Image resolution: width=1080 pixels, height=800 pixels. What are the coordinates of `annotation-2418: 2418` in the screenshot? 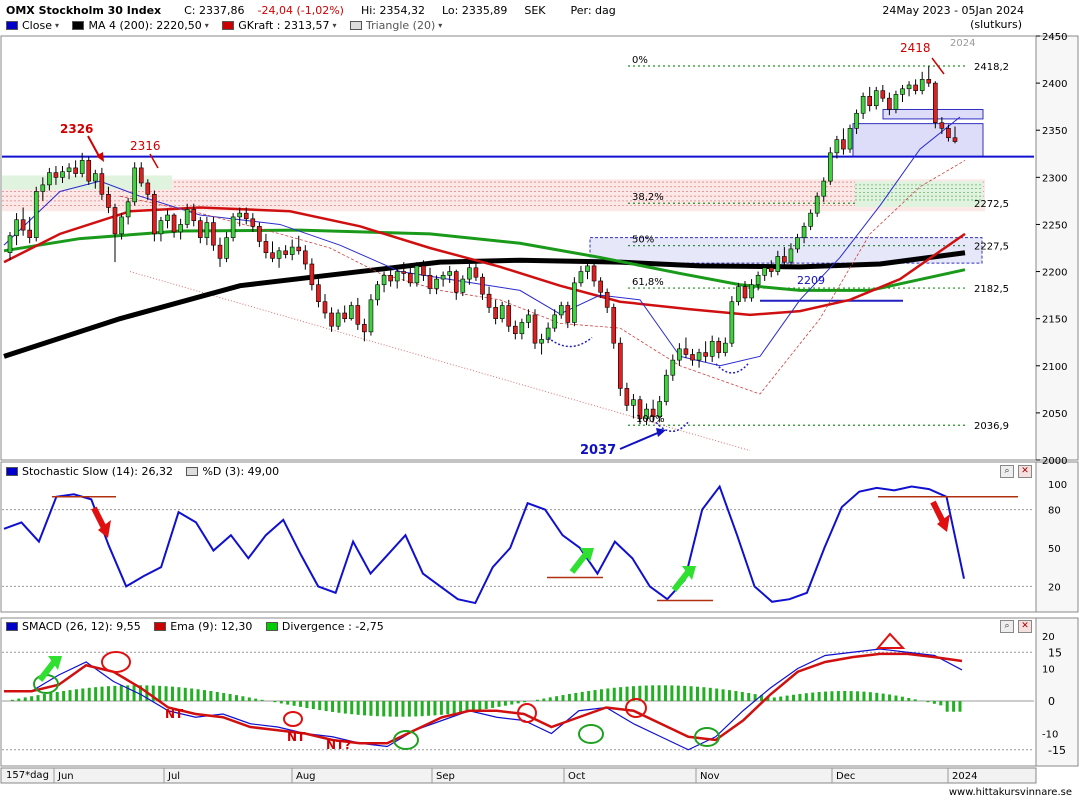 It's located at (915, 48).